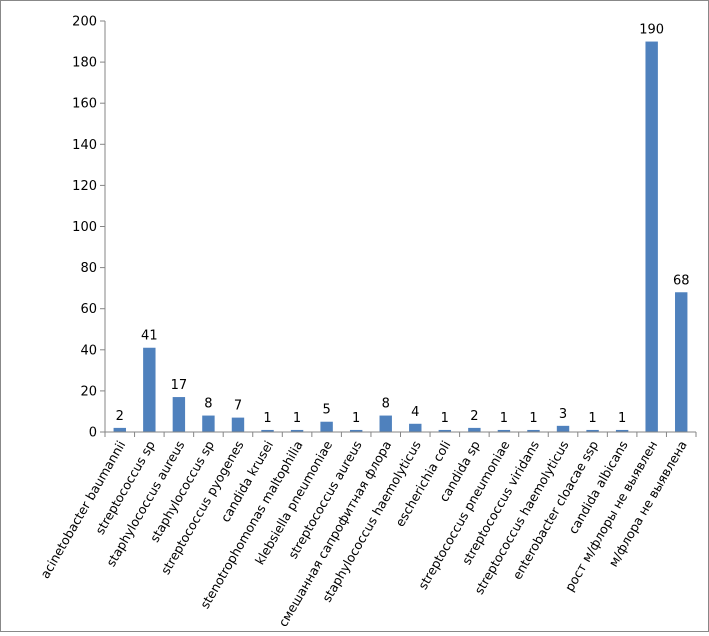 The width and height of the screenshot is (709, 636). What do you see at coordinates (84, 63) in the screenshot?
I see `y-tick-label: 180` at bounding box center [84, 63].